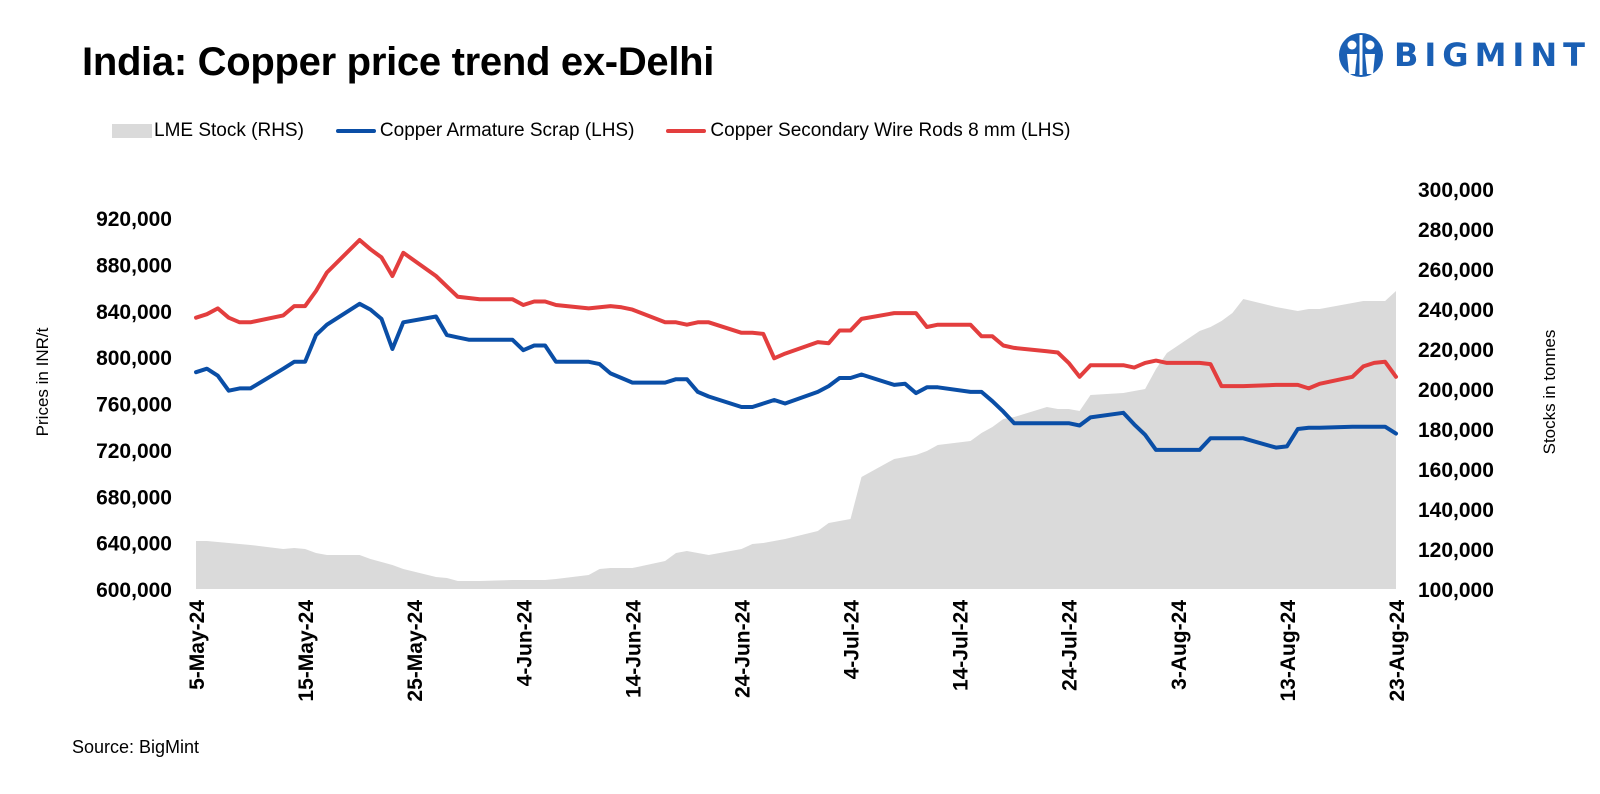  Describe the element at coordinates (1456, 430) in the screenshot. I see `y-right-tick-label: 180,000` at that location.